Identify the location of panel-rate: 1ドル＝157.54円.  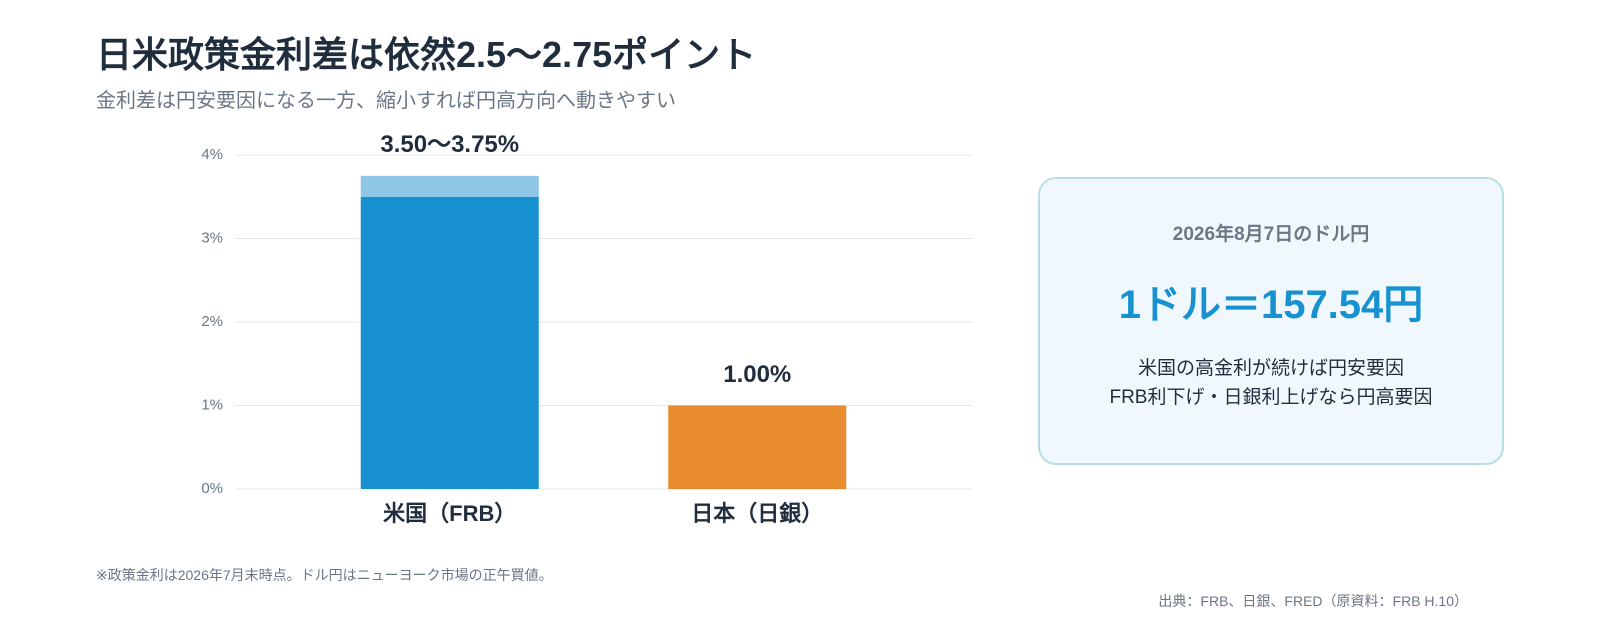
(1271, 305).